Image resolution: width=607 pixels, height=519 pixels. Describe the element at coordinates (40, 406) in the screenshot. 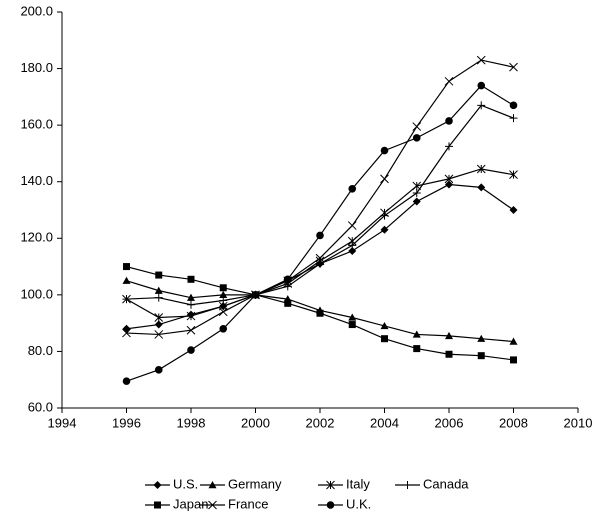

I see `y-tick-label: 60.0` at that location.